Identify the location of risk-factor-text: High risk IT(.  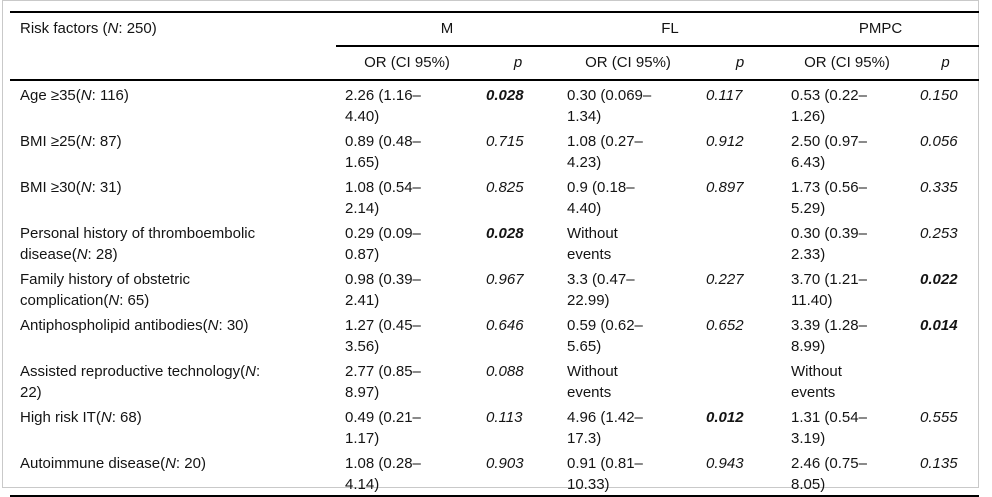
(60, 417).